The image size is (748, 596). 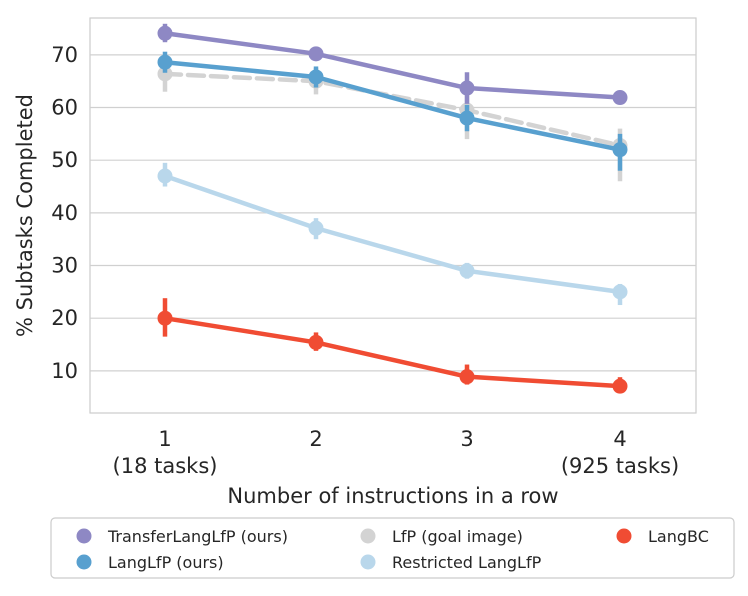 What do you see at coordinates (64, 213) in the screenshot?
I see `y-tick-label: 40` at bounding box center [64, 213].